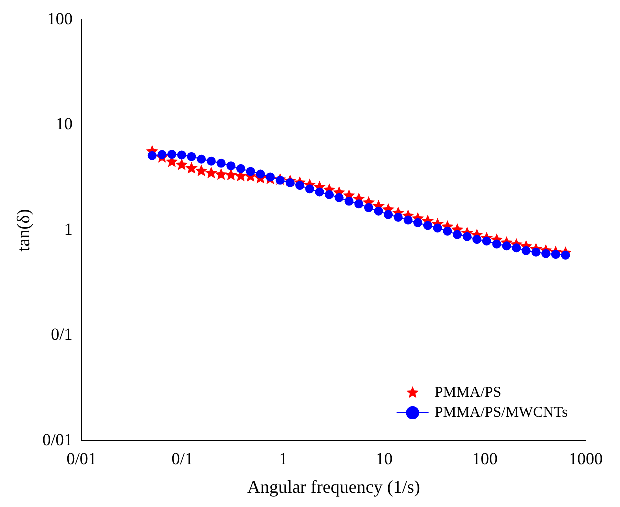 This screenshot has width=620, height=507. I want to click on y-tick-label: 0/1, so click(62, 334).